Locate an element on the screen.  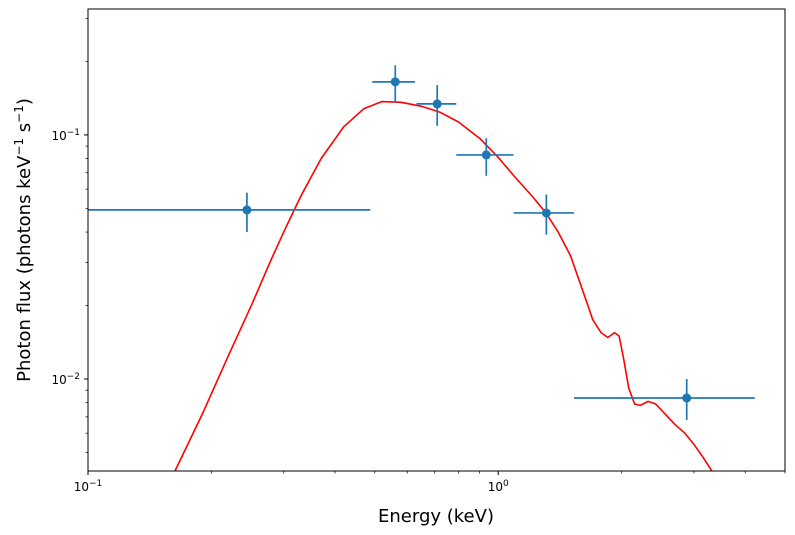
tick-exp: −2 is located at coordinates (73, 377).